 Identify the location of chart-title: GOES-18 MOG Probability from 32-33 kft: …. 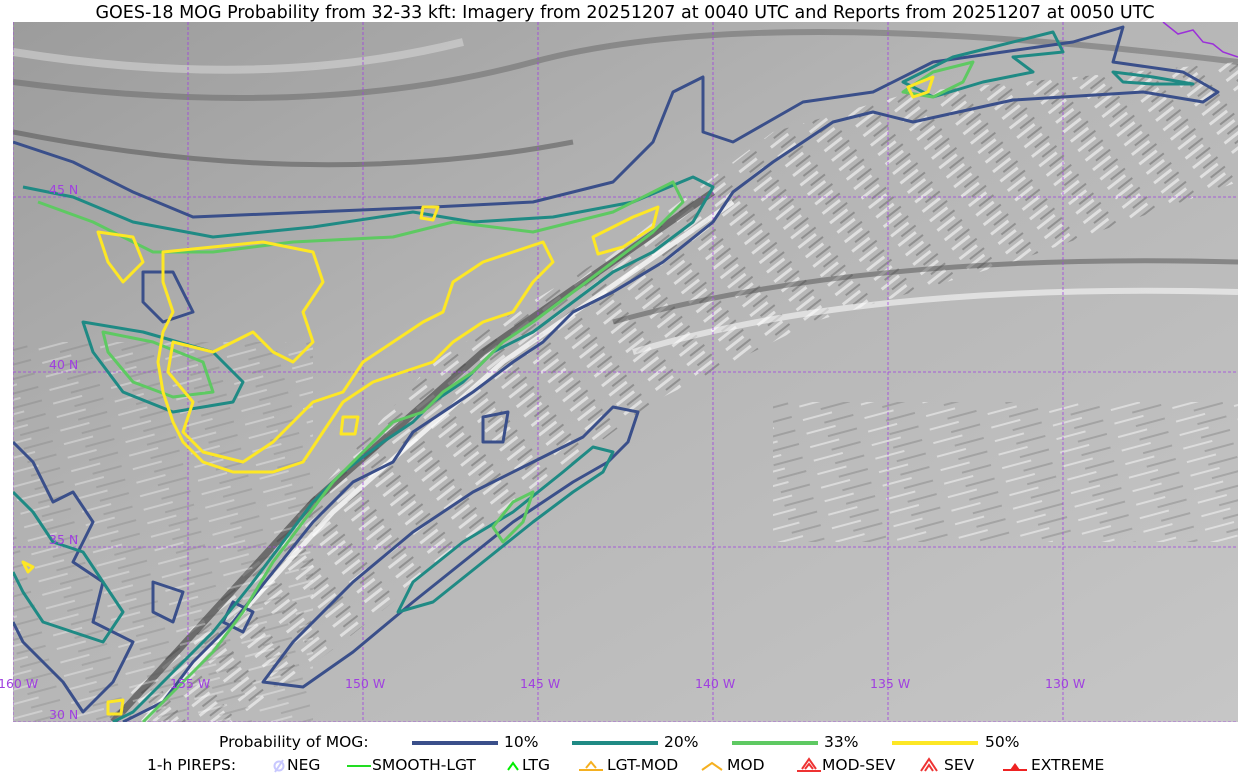
(625, 13).